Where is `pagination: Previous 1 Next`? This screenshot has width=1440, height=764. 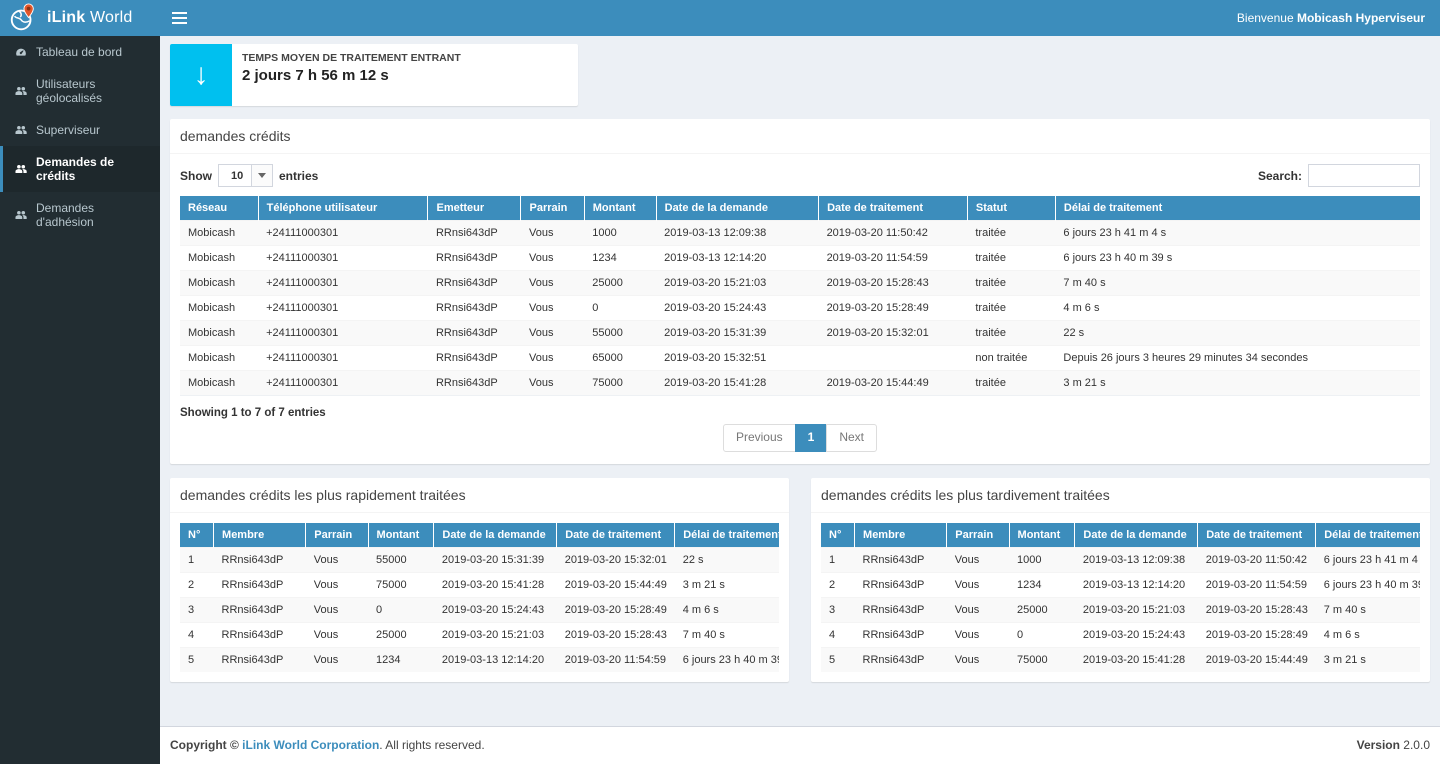
pagination: Previous 1 Next is located at coordinates (800, 438).